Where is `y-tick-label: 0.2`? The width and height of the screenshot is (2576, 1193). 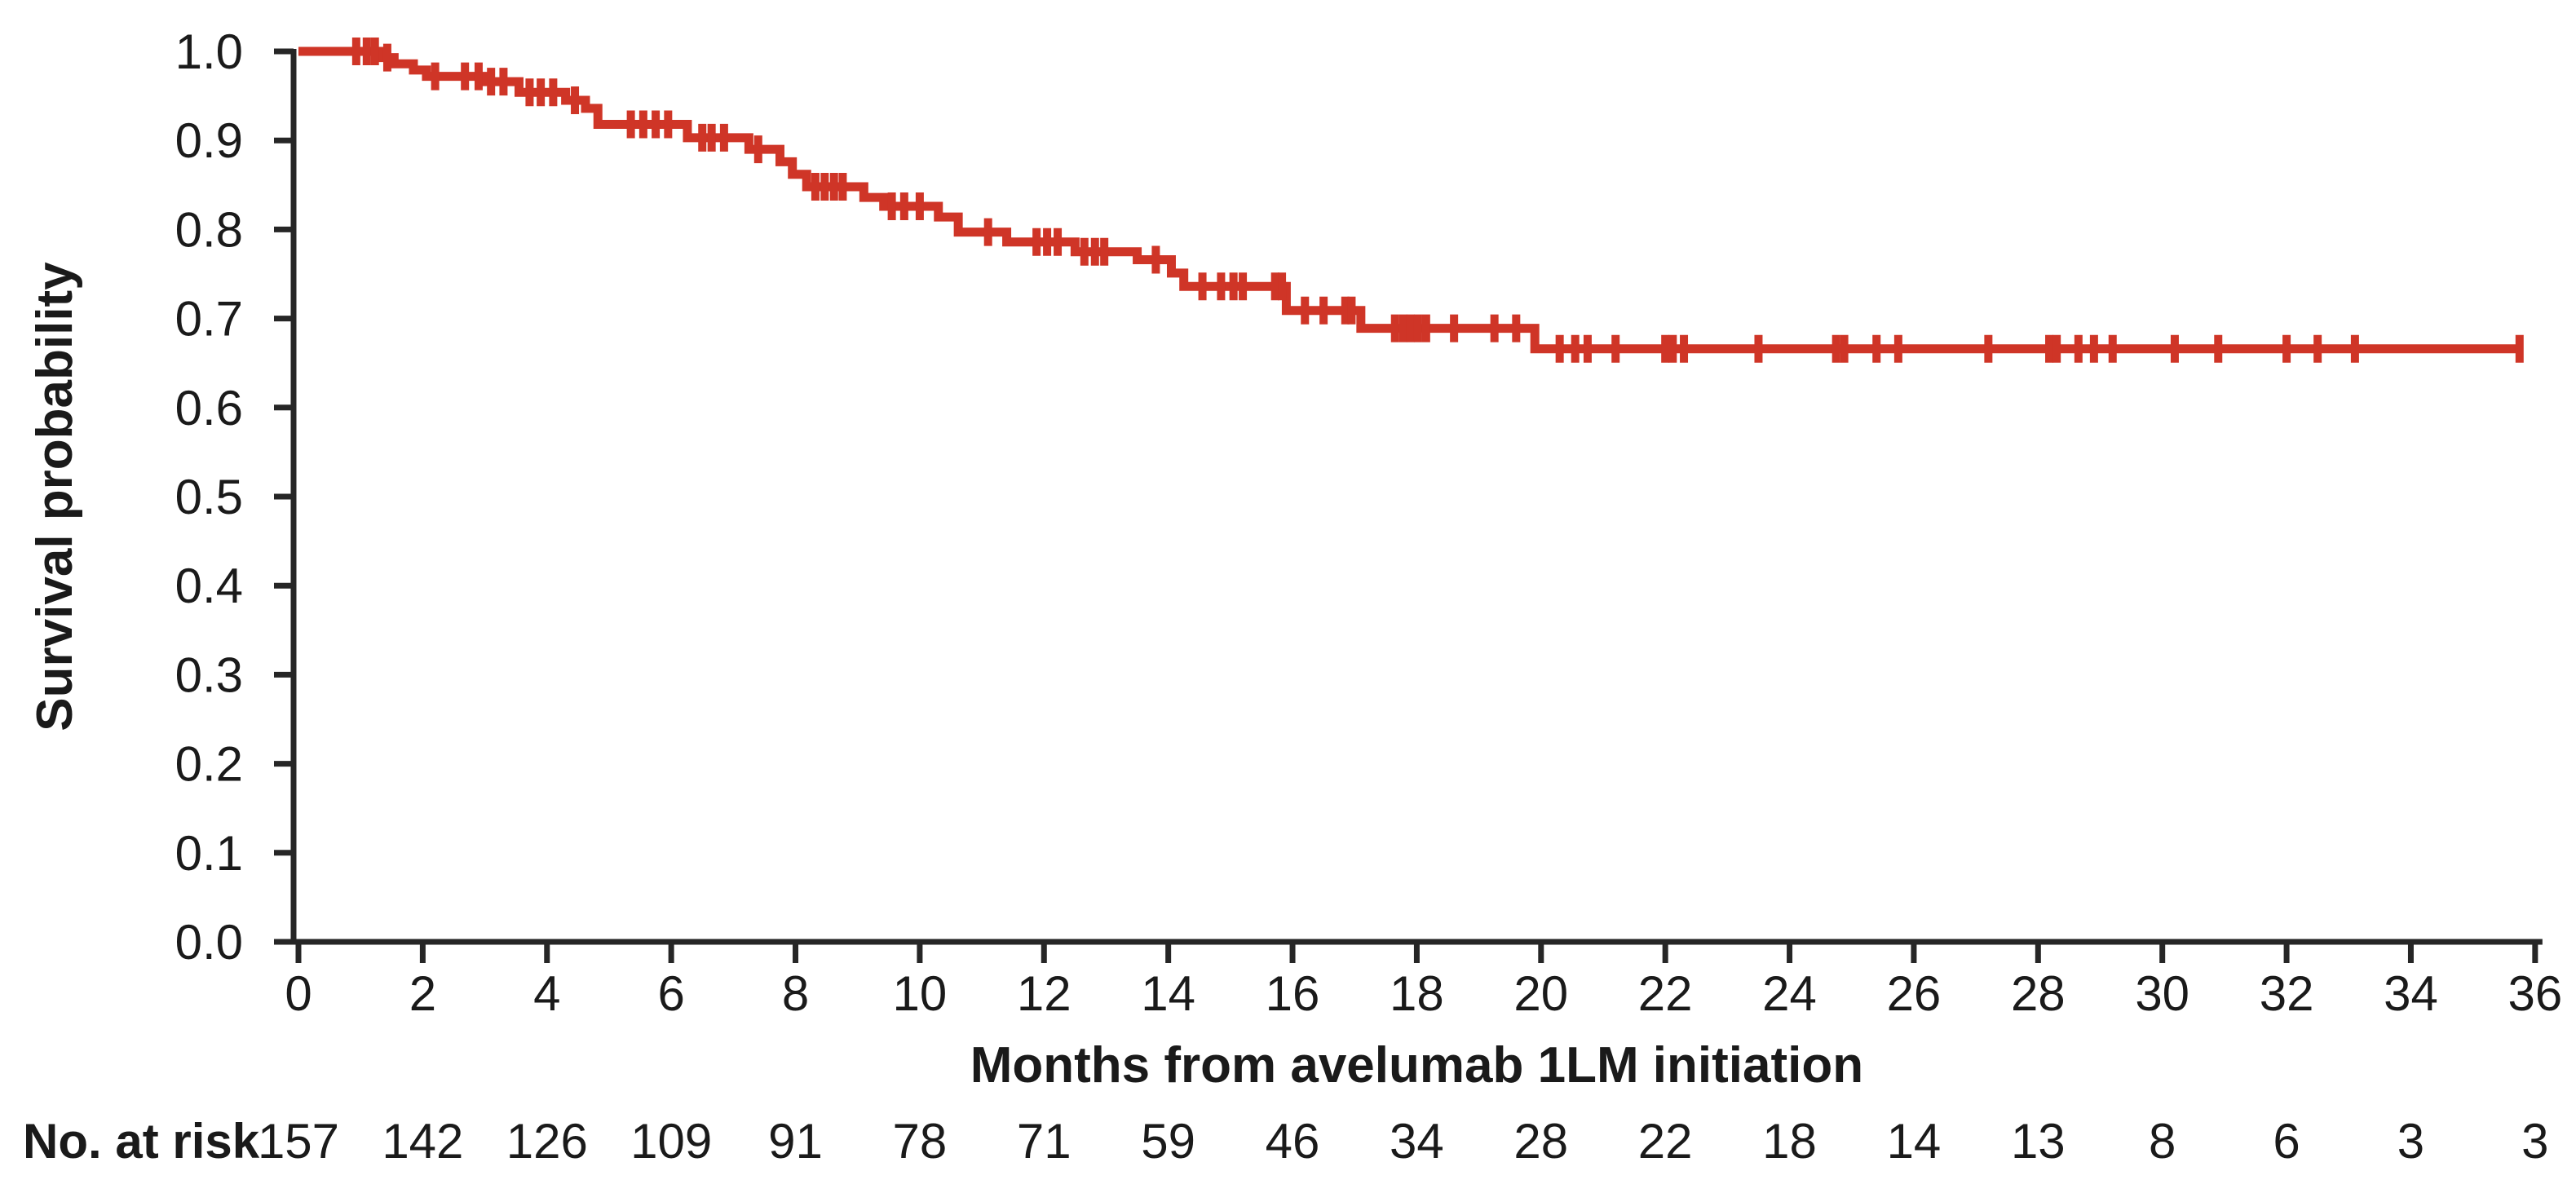 y-tick-label: 0.2 is located at coordinates (209, 764).